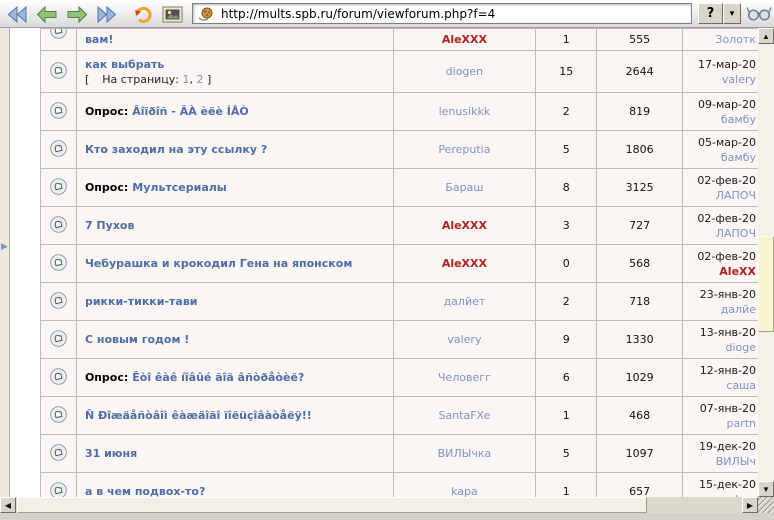  Describe the element at coordinates (99, 39) in the screenshot. I see `topic-title-link: вам!` at that location.